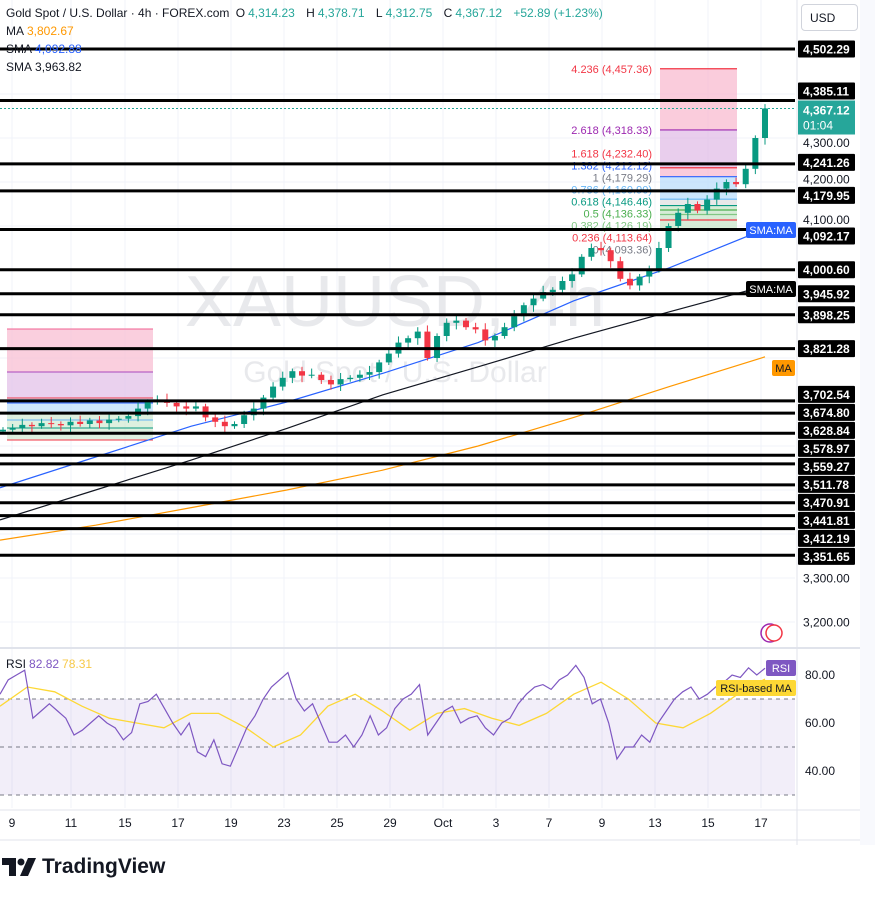 The height and width of the screenshot is (901, 875). I want to click on countdown-timer: 01:04, so click(818, 126).